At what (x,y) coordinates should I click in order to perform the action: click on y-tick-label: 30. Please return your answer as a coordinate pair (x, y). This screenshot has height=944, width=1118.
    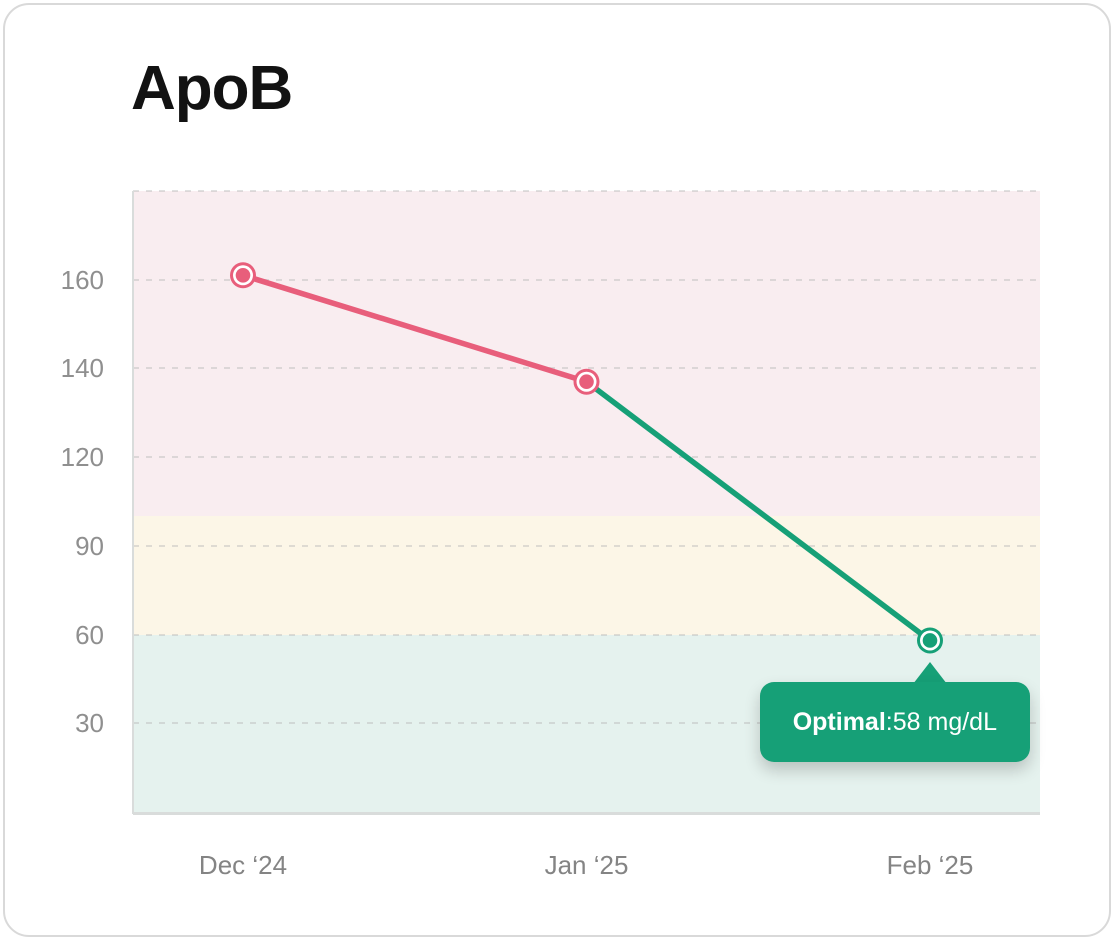
    Looking at the image, I should click on (89, 723).